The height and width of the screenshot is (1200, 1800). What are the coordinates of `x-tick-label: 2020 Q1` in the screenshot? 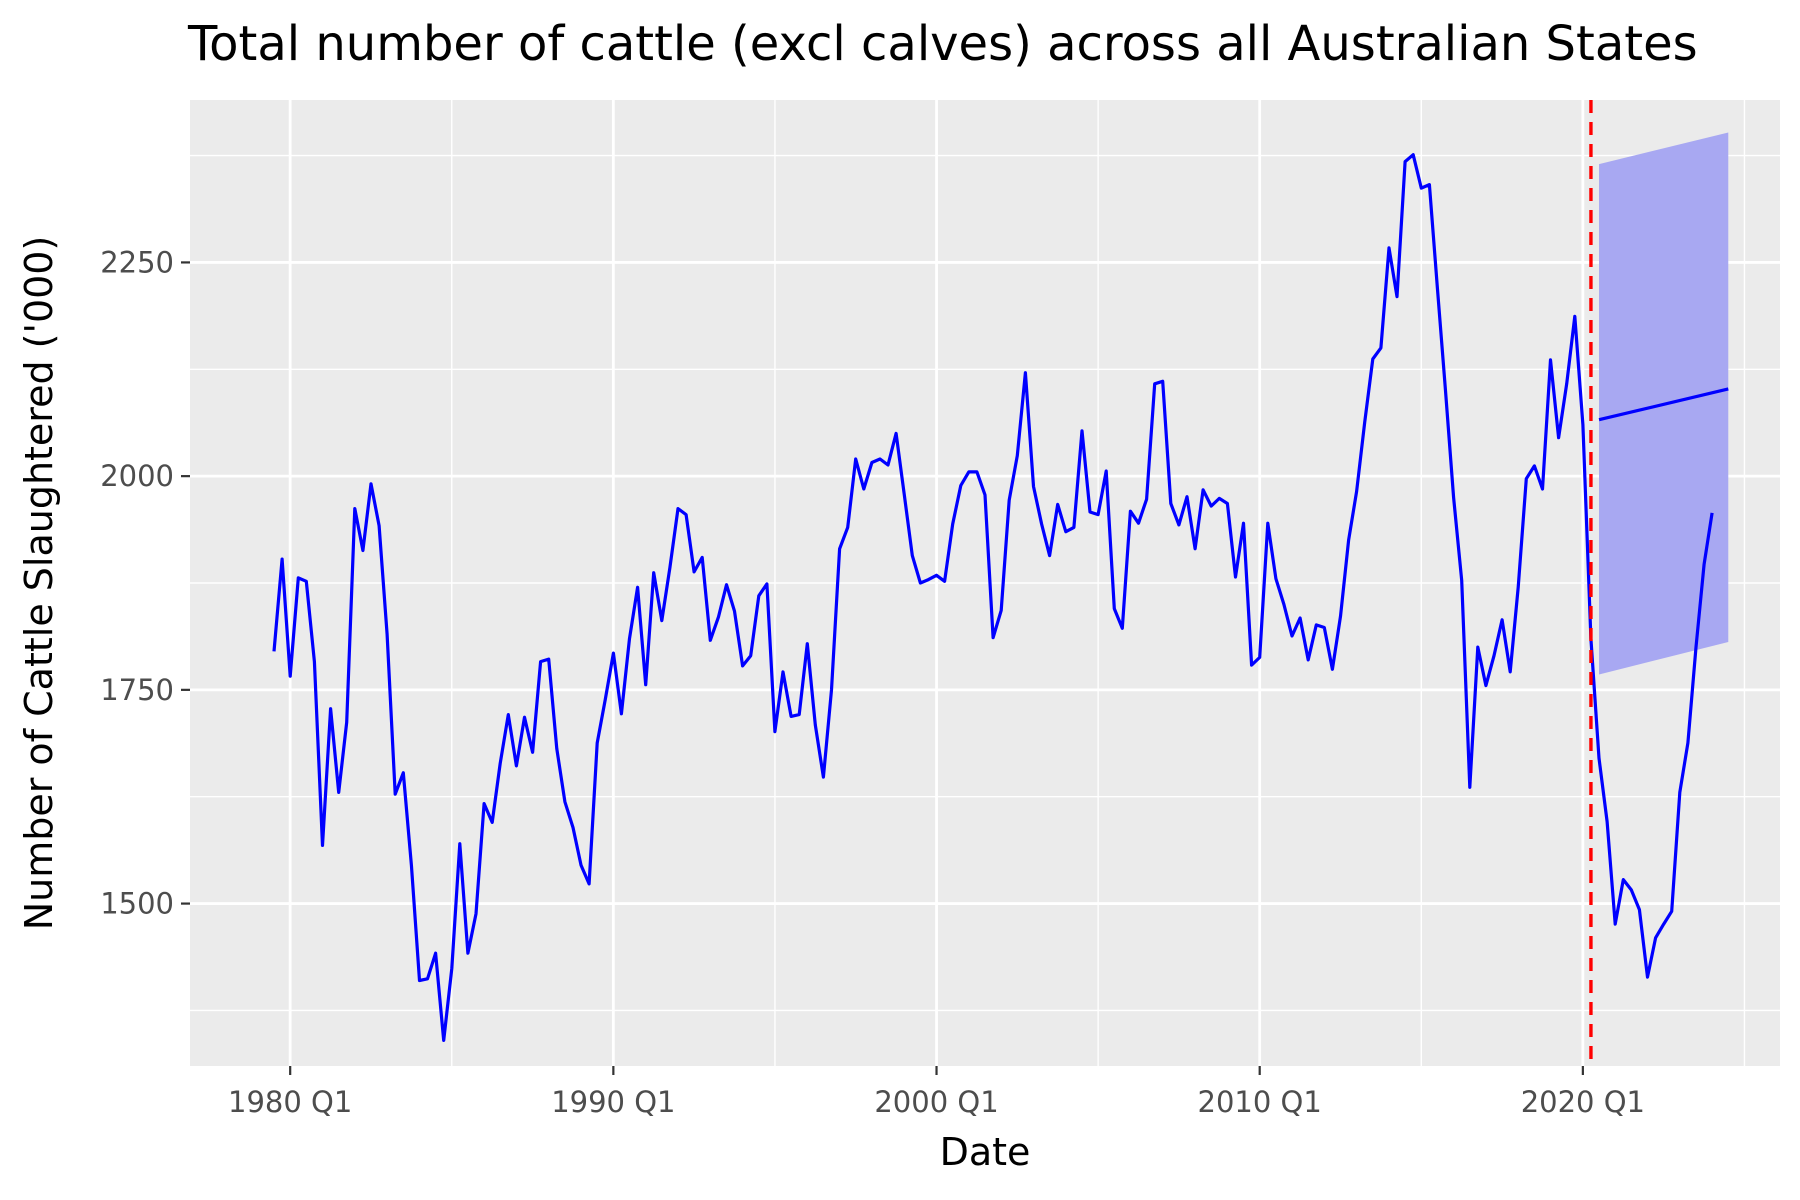 It's located at (1583, 1102).